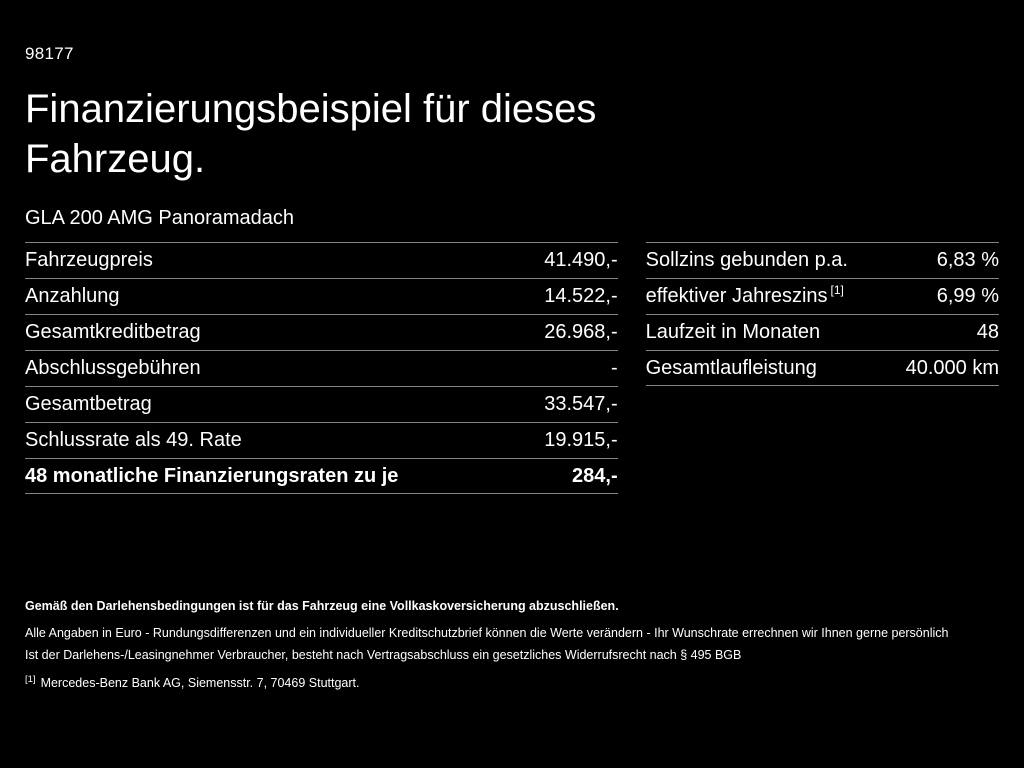  What do you see at coordinates (733, 332) in the screenshot?
I see `row-label: Laufzeit in Monaten` at bounding box center [733, 332].